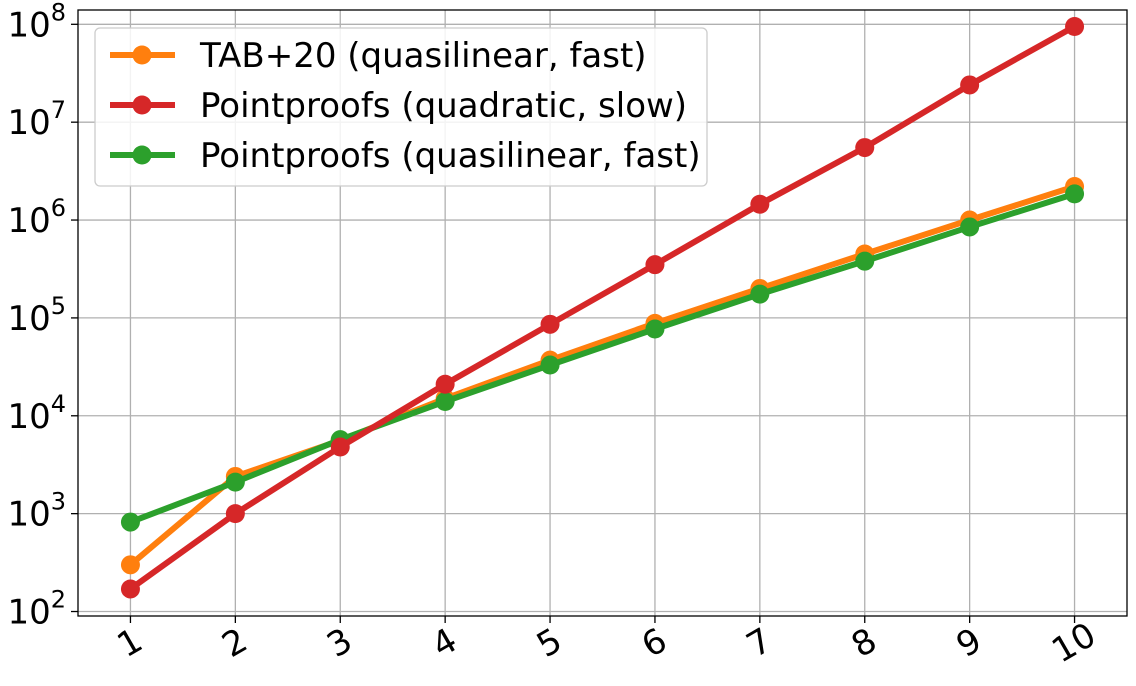 Image resolution: width=1136 pixels, height=686 pixels. Describe the element at coordinates (58, 13) in the screenshot. I see `y-tick-exponent: 8` at that location.